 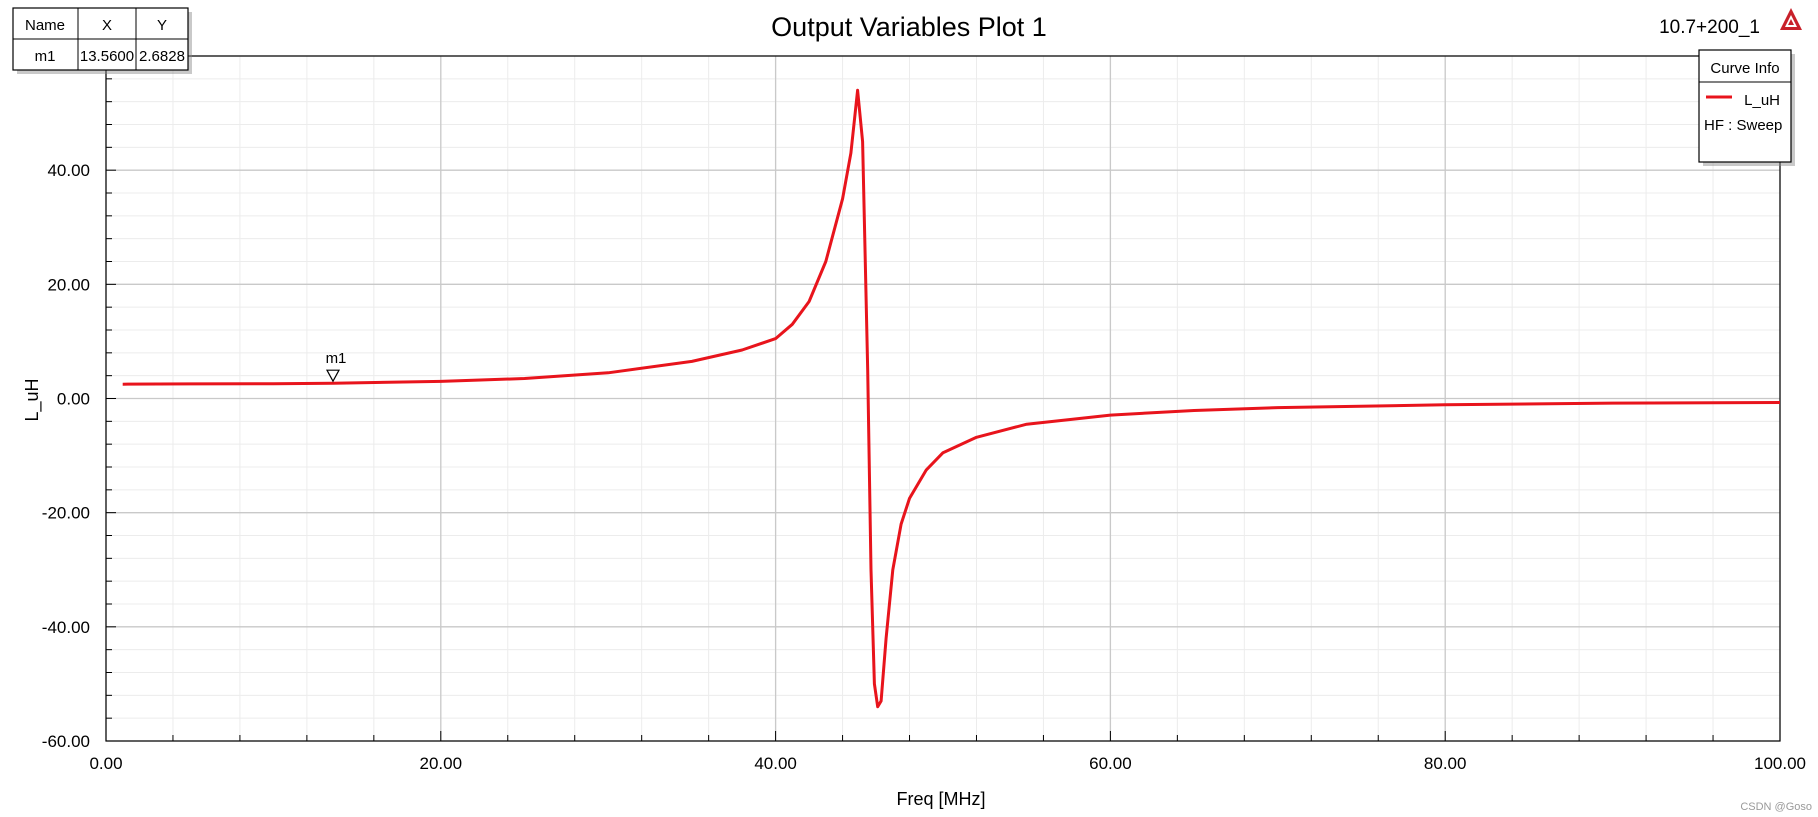 I want to click on x-tick-label: 60.00, so click(x=1110, y=763).